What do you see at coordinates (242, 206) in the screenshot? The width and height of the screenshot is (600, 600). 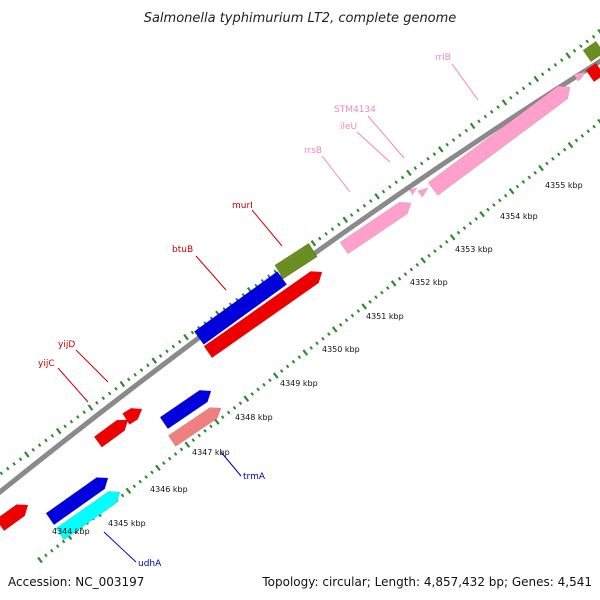 I see `gene-label-murI: murI` at bounding box center [242, 206].